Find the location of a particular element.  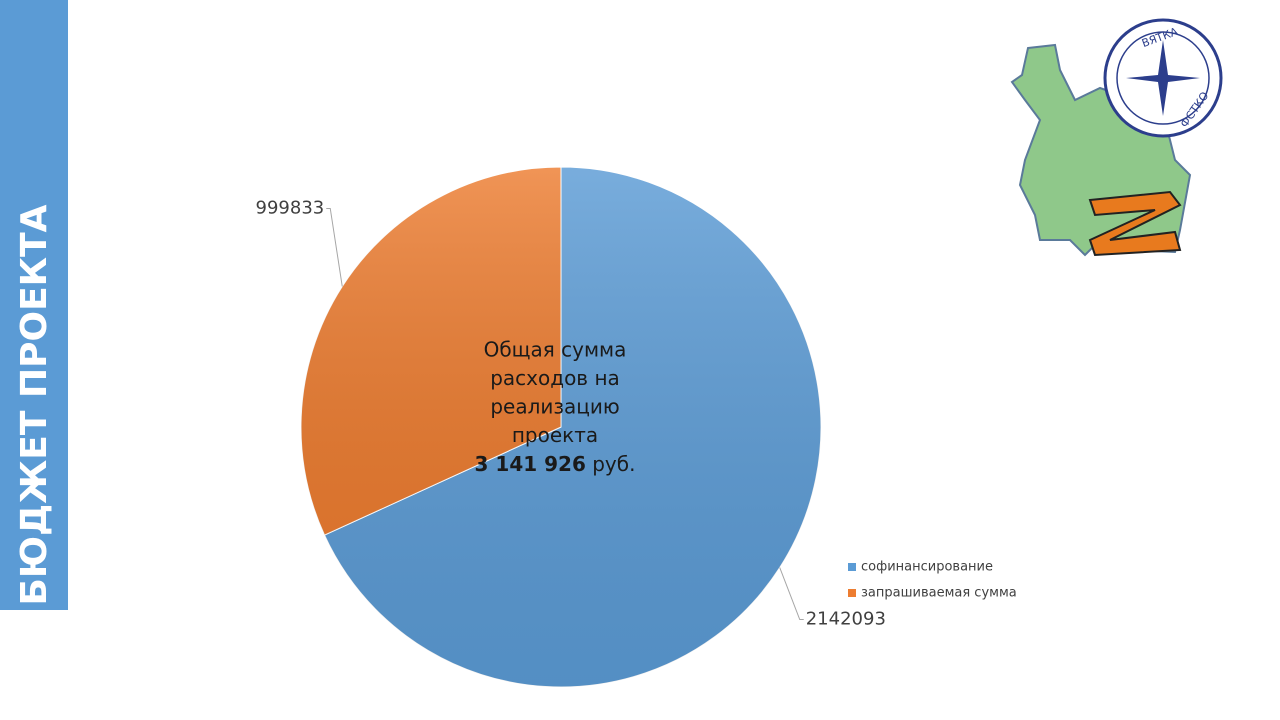

annotation-total: 3 141 926 руб. is located at coordinates (555, 464).